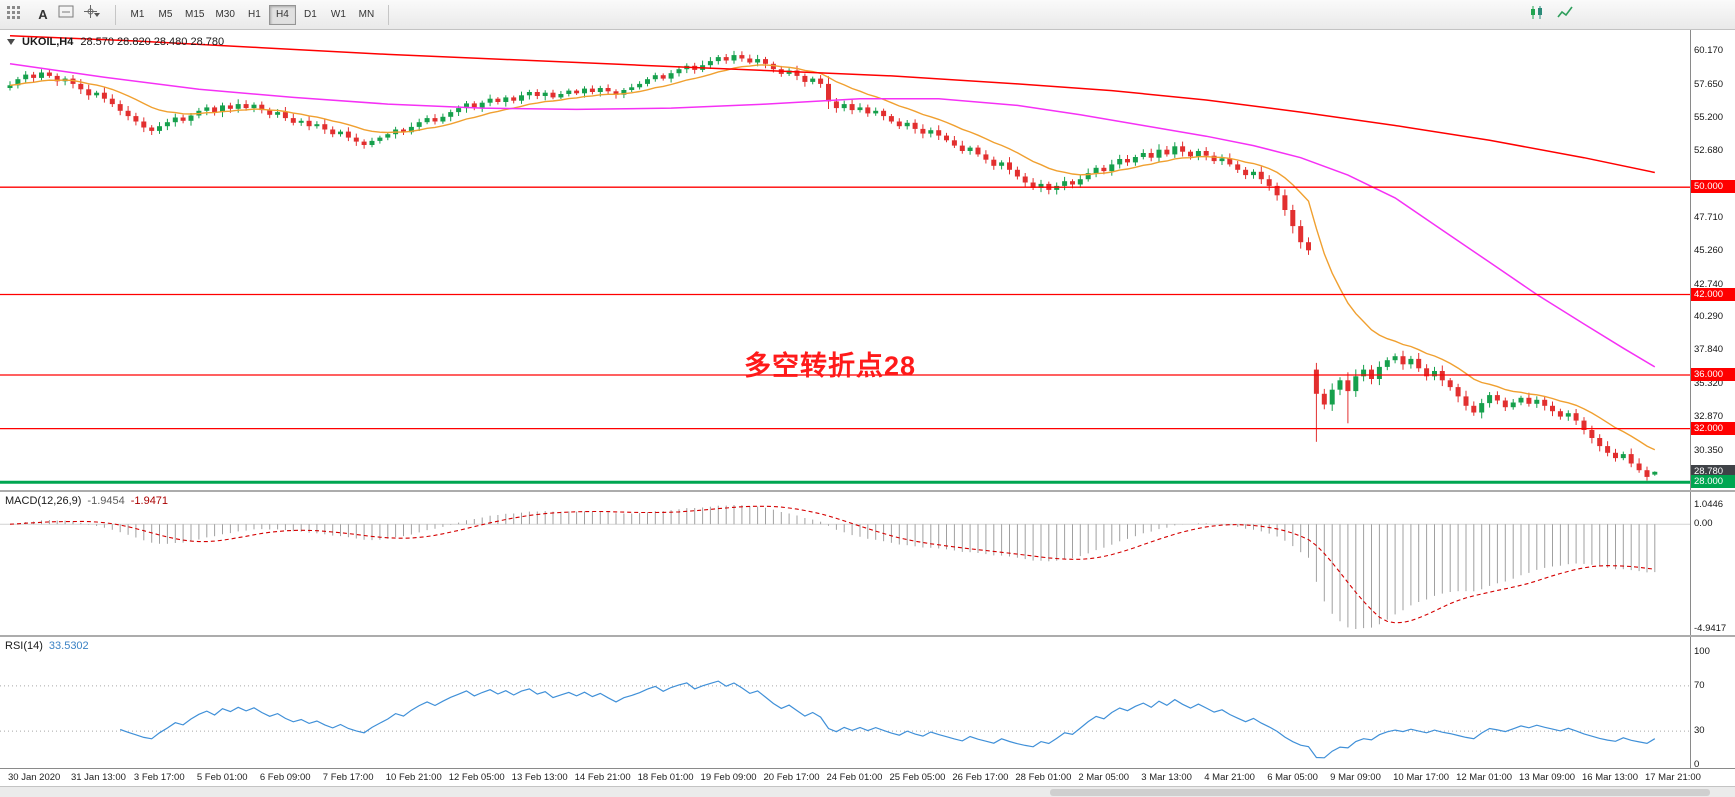 The height and width of the screenshot is (797, 1735). I want to click on time-label: 17 Mar 21:00, so click(1672, 777).